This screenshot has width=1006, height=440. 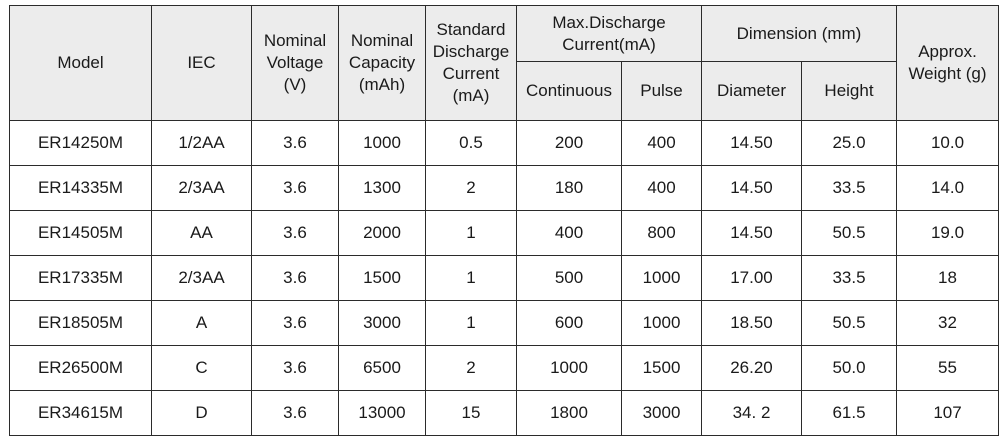 I want to click on cell-height: 25.0, so click(x=849, y=143).